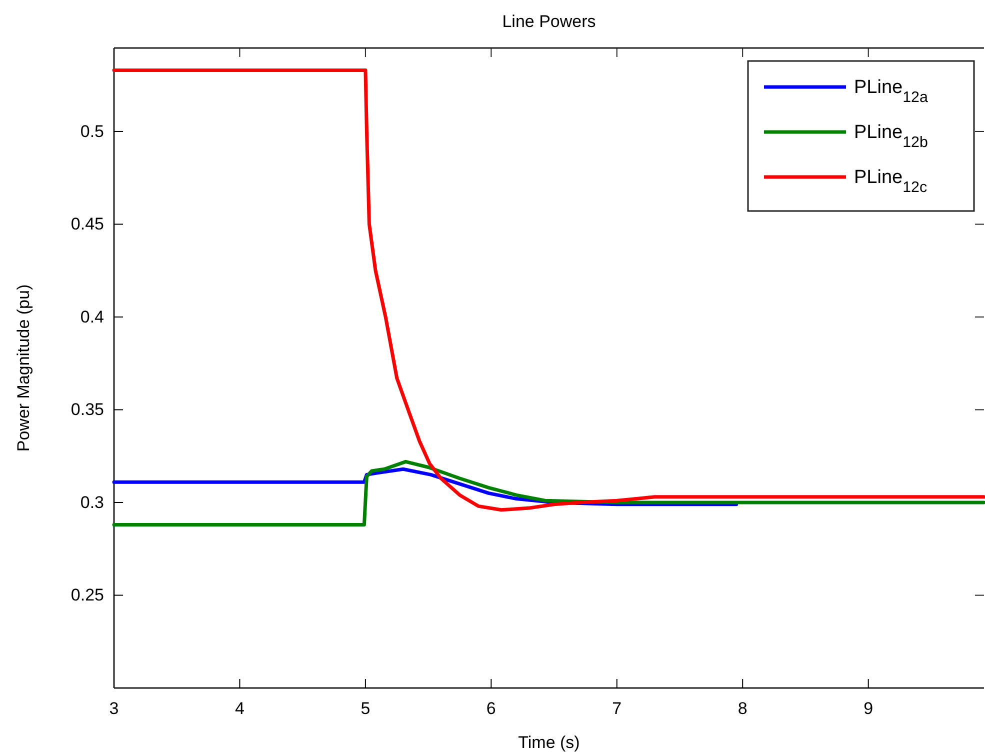 The width and height of the screenshot is (985, 756). I want to click on y-tick-label: 0.25, so click(87, 595).